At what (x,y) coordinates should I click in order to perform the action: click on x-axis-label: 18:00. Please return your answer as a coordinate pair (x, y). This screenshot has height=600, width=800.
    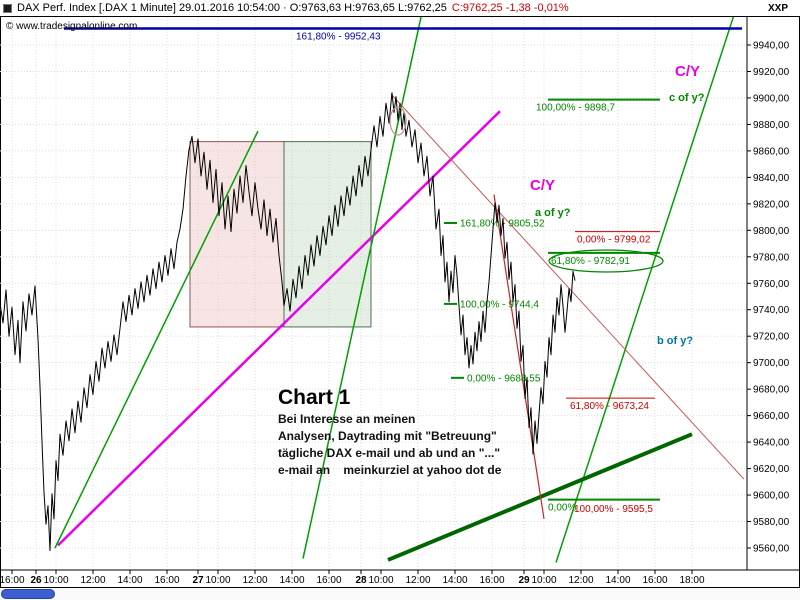
    Looking at the image, I should click on (691, 580).